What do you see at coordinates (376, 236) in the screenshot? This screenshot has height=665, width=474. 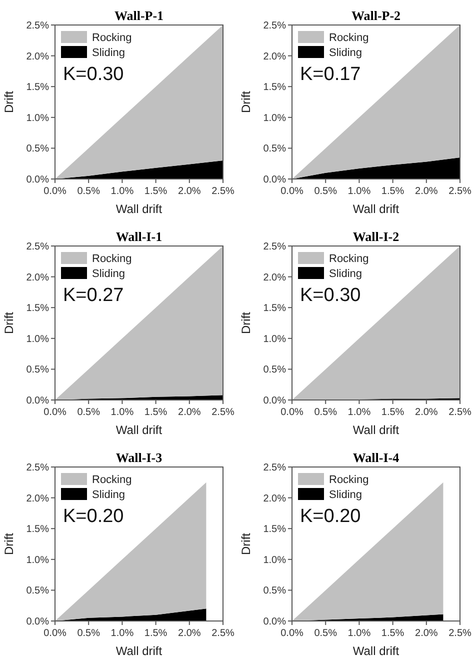 I see `chart-title: Wall-I-2` at bounding box center [376, 236].